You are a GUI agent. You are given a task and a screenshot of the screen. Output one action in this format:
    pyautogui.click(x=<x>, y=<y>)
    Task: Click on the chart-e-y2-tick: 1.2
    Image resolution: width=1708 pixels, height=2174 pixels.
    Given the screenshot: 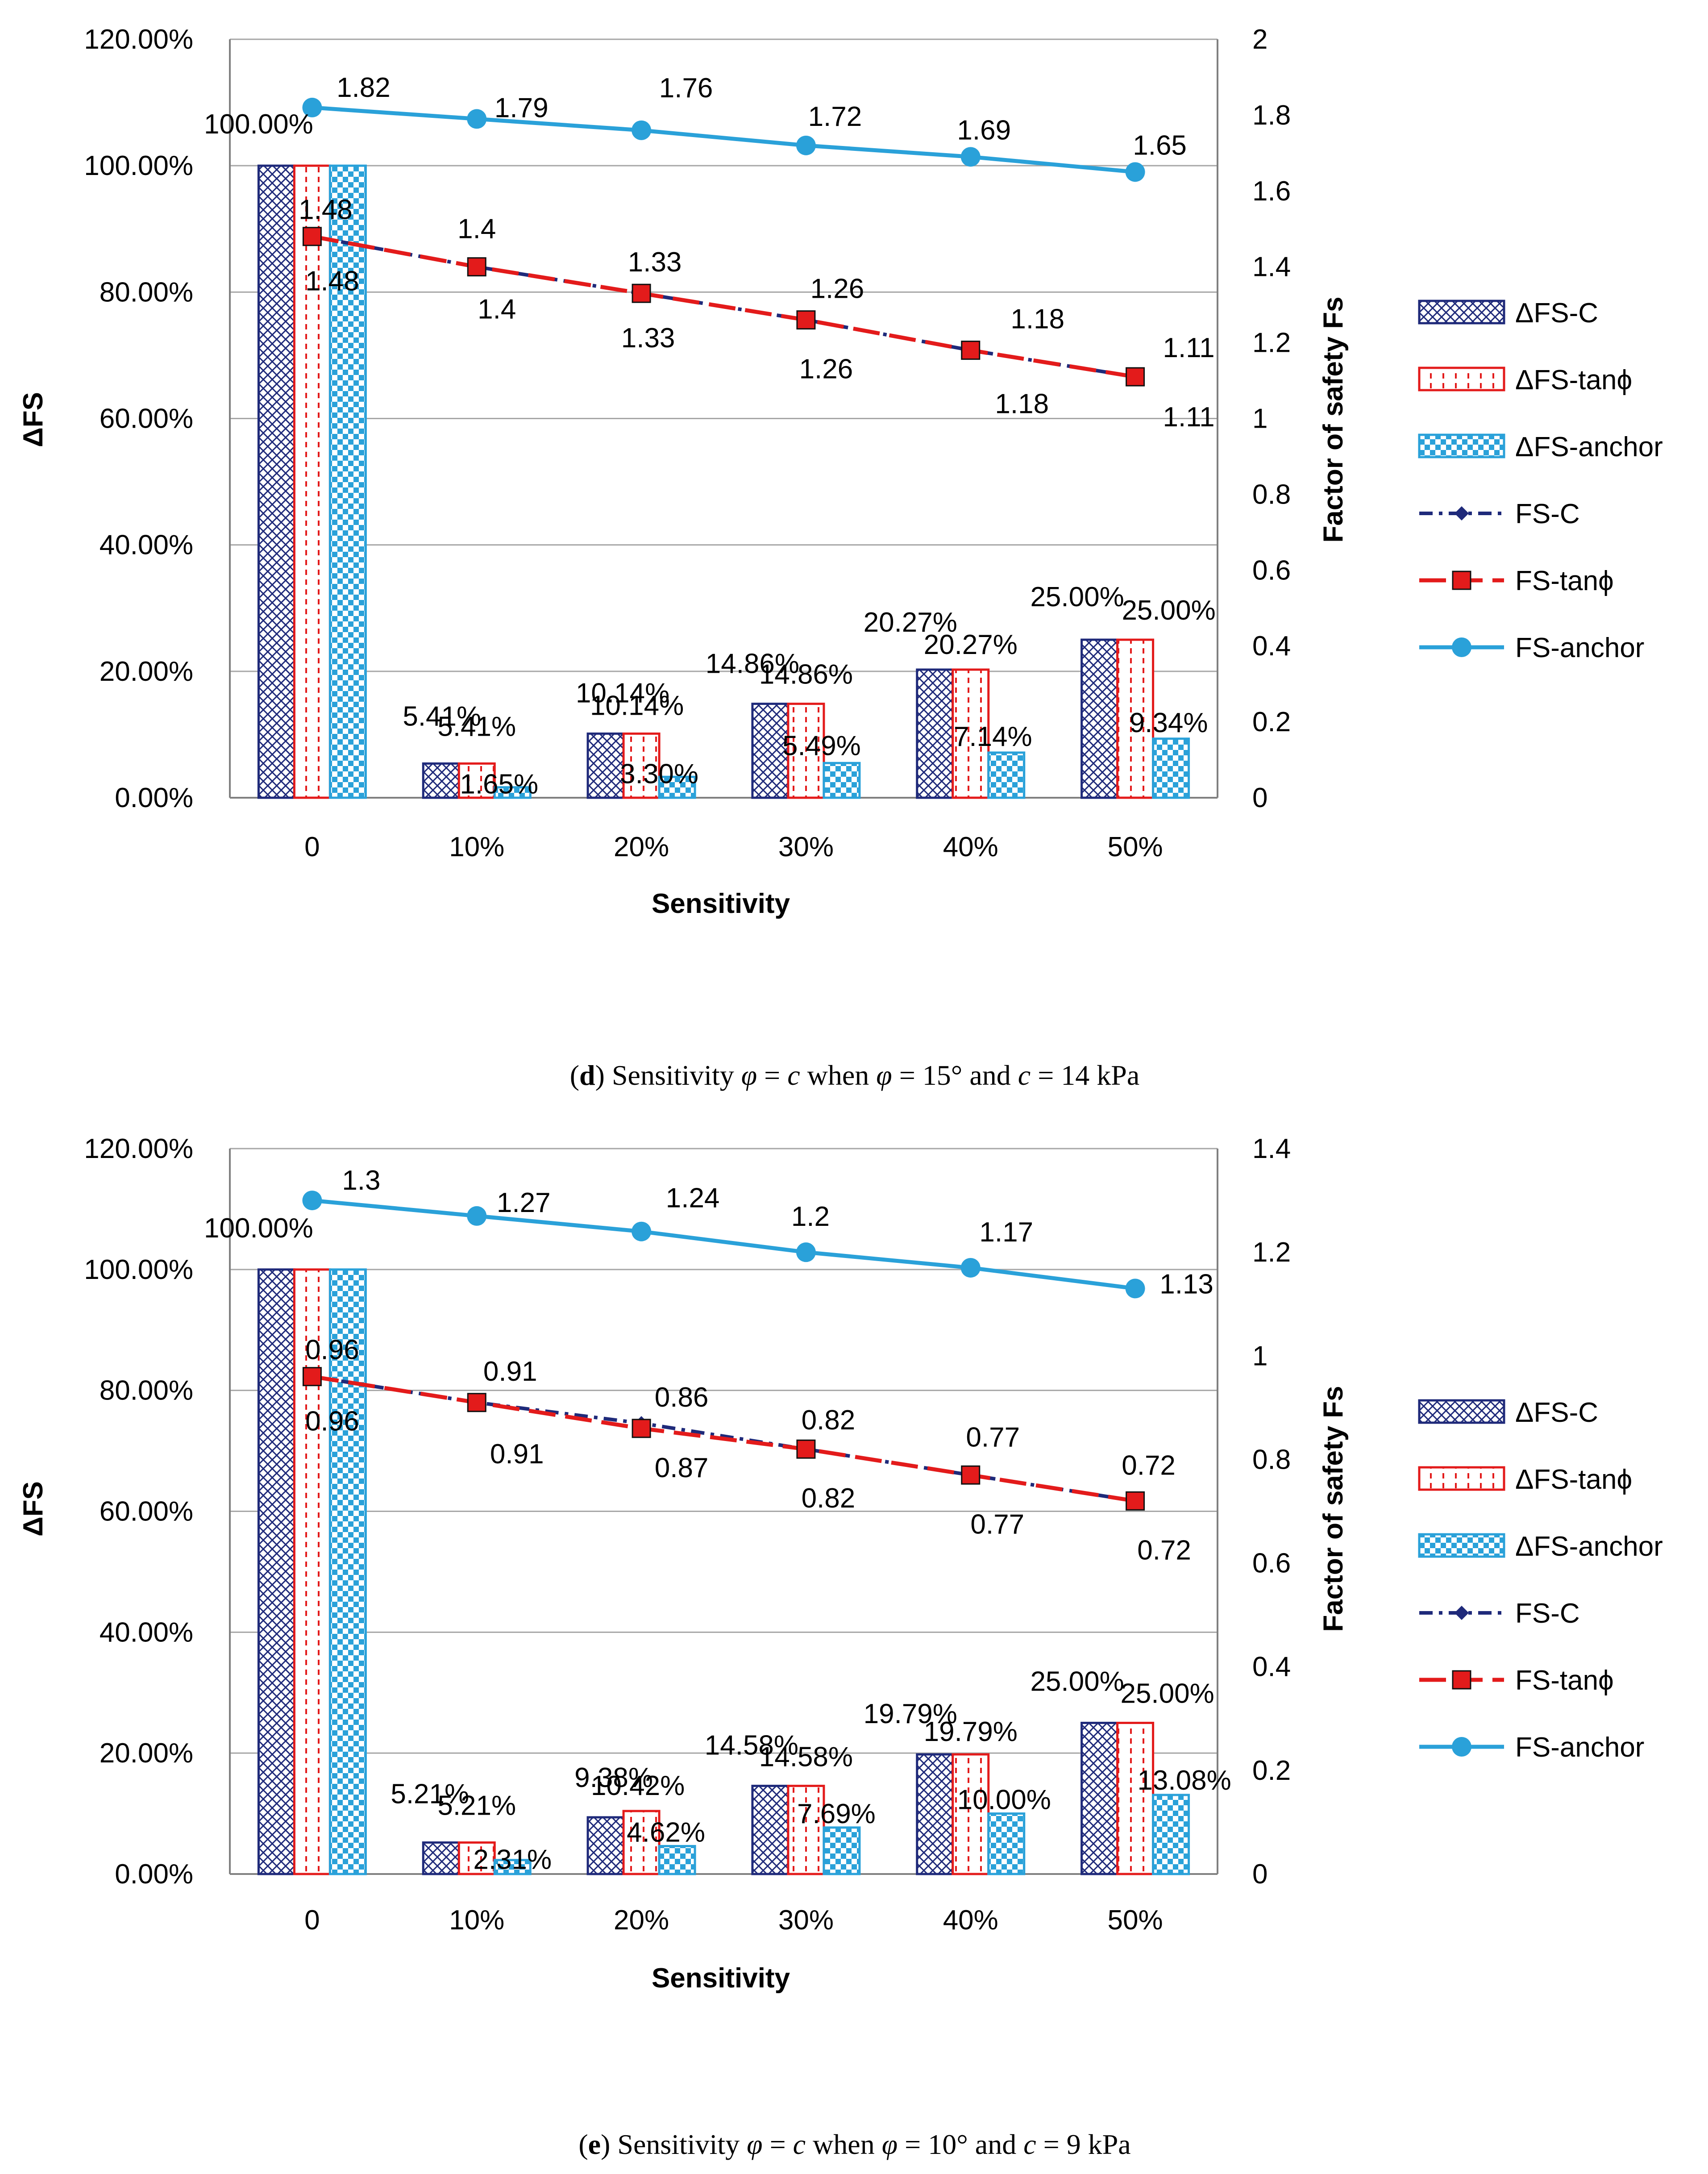 What is the action you would take?
    pyautogui.click(x=1271, y=1252)
    